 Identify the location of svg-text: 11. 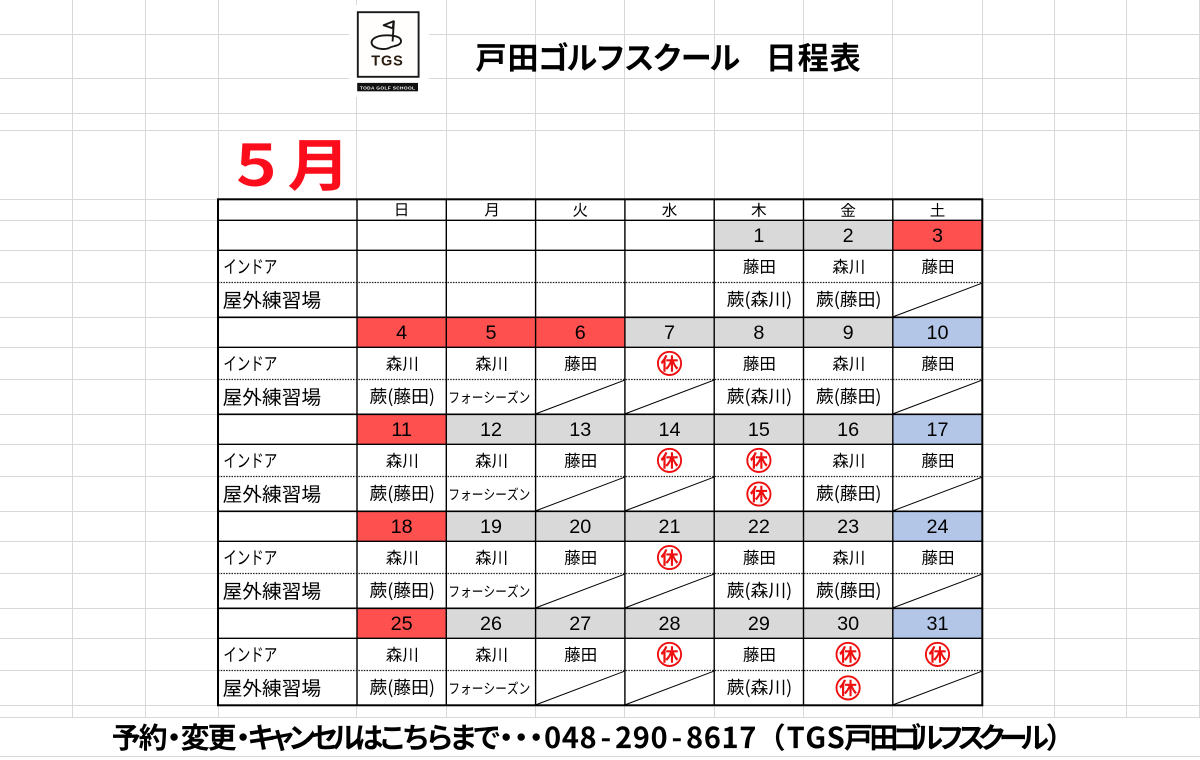
(401, 430).